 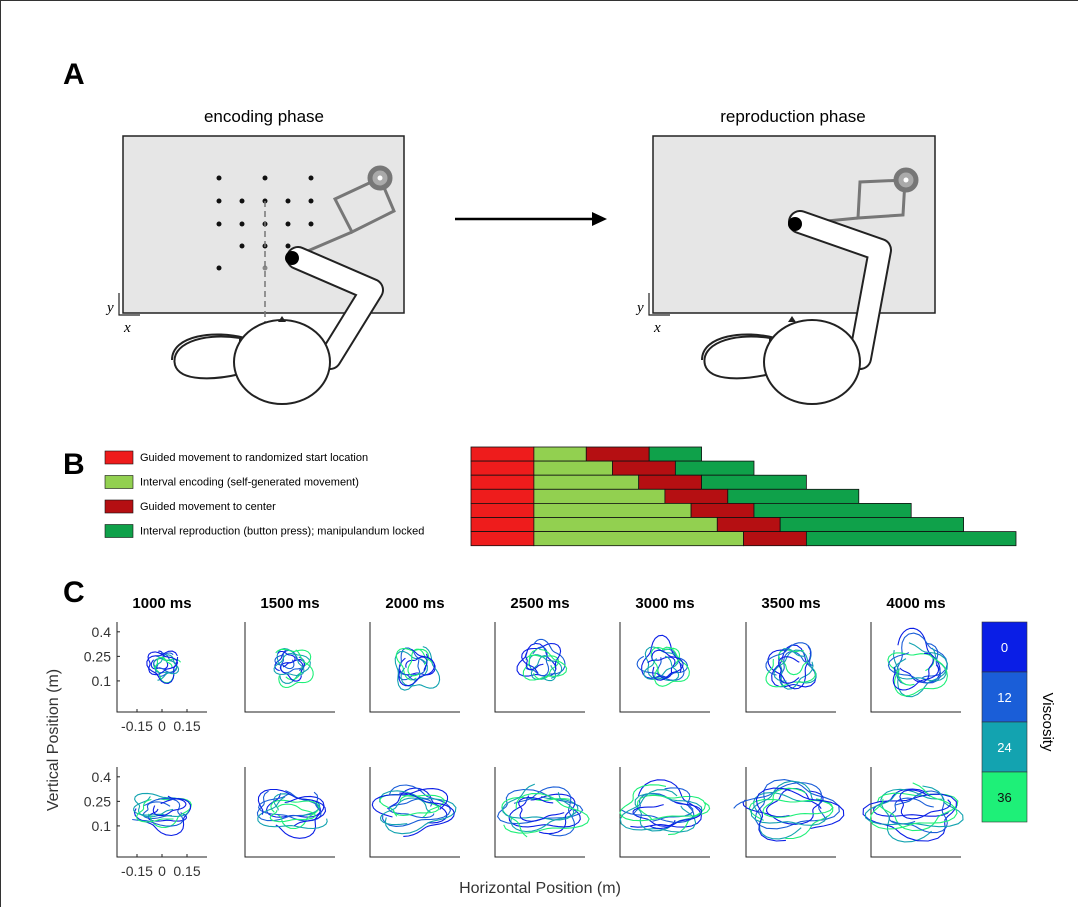 What do you see at coordinates (793, 116) in the screenshot?
I see `phase-title: reproduction phase` at bounding box center [793, 116].